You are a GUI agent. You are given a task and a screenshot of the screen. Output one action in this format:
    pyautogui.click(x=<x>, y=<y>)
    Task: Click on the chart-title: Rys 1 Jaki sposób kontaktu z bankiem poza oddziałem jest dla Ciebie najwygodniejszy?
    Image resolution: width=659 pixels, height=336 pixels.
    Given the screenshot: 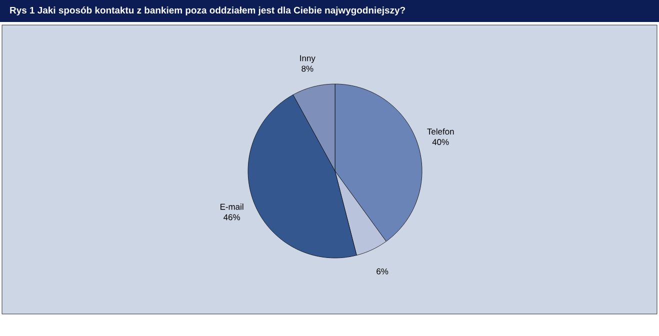 What is the action you would take?
    pyautogui.click(x=208, y=11)
    